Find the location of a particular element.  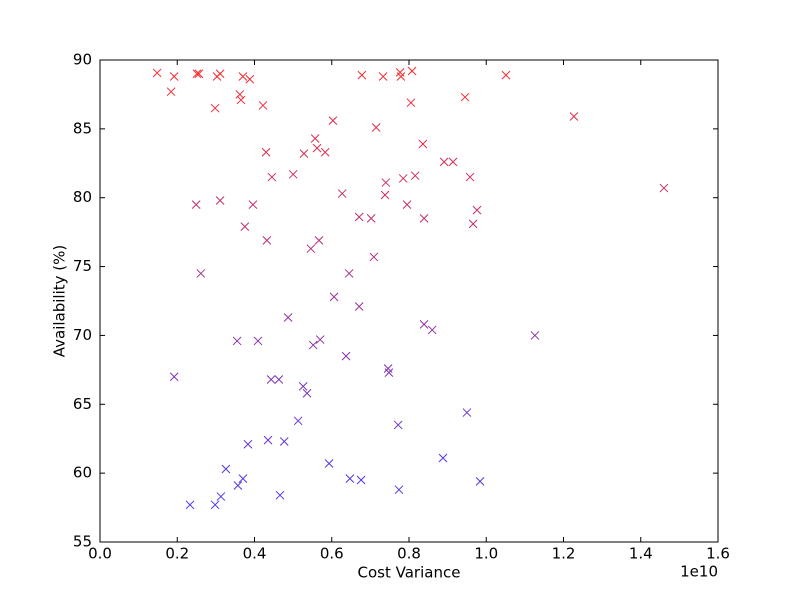

x-tick-label: 0.8 is located at coordinates (409, 554).